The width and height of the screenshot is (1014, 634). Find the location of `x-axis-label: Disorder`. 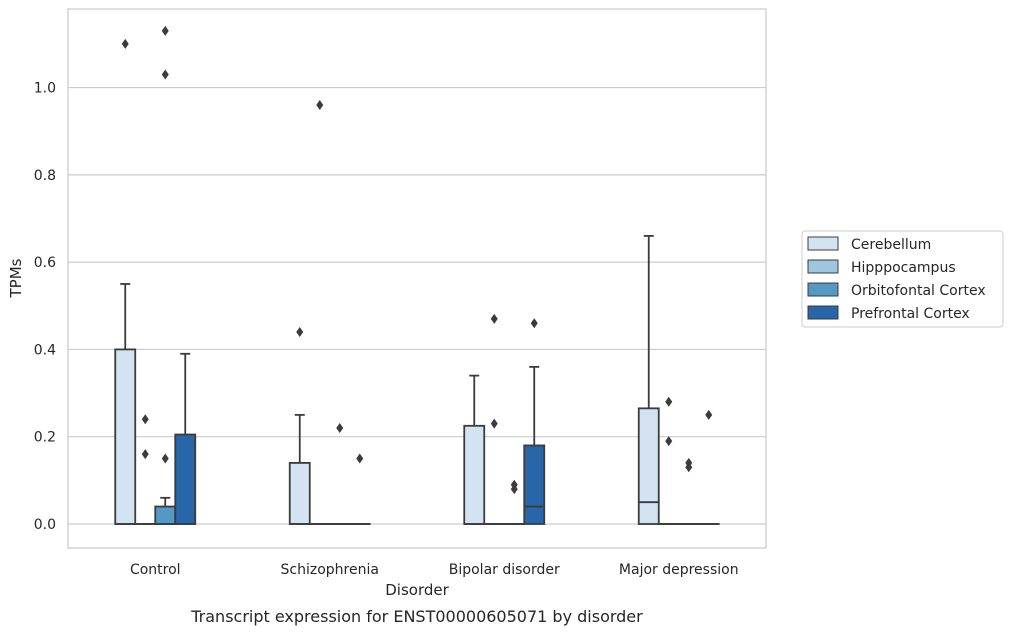

x-axis-label: Disorder is located at coordinates (417, 590).